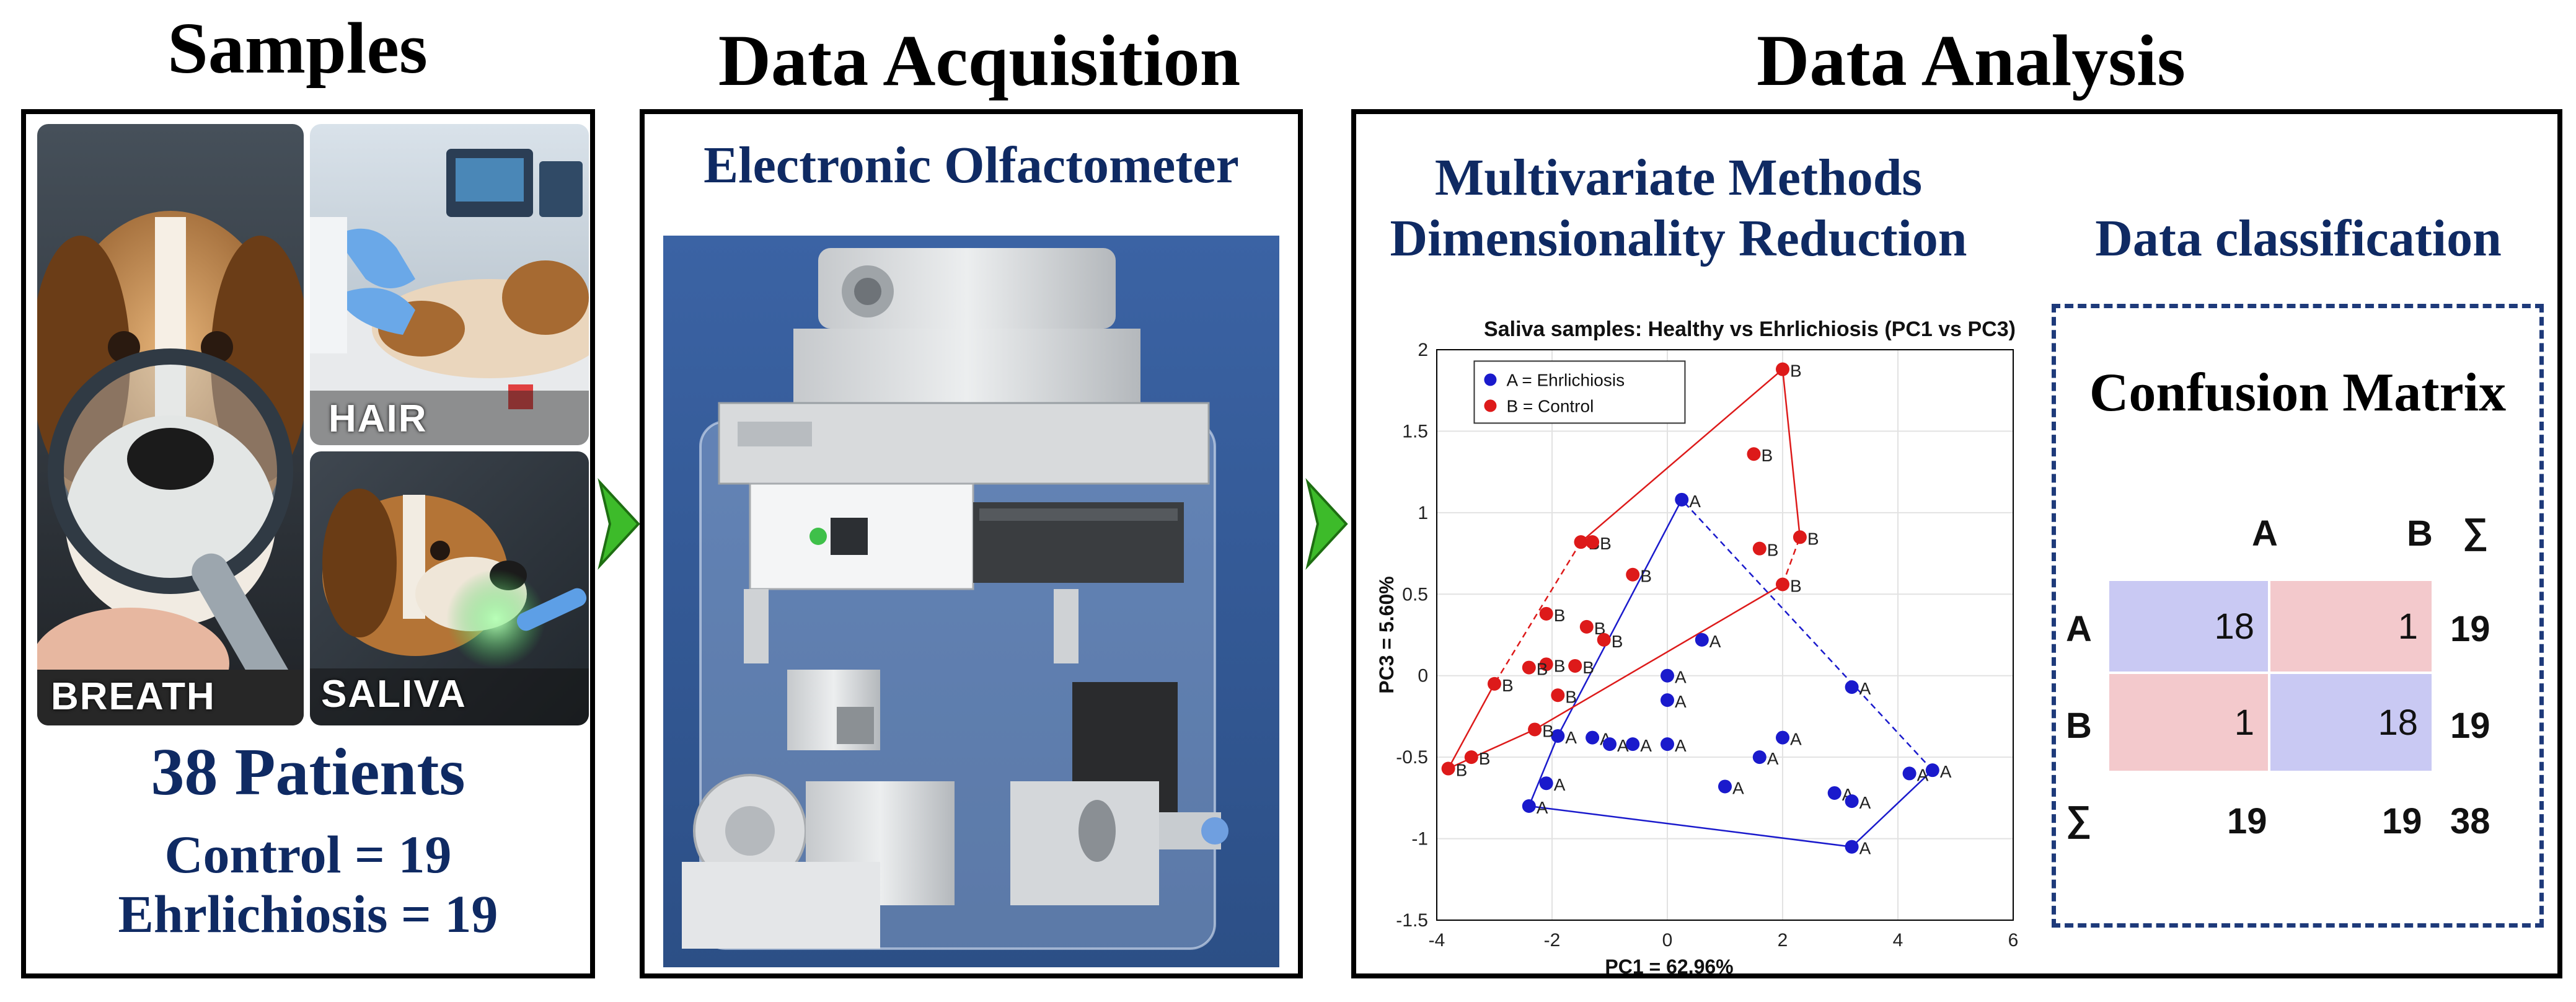 Image resolution: width=2576 pixels, height=1002 pixels. What do you see at coordinates (2470, 821) in the screenshot?
I see `matrix-total: 38` at bounding box center [2470, 821].